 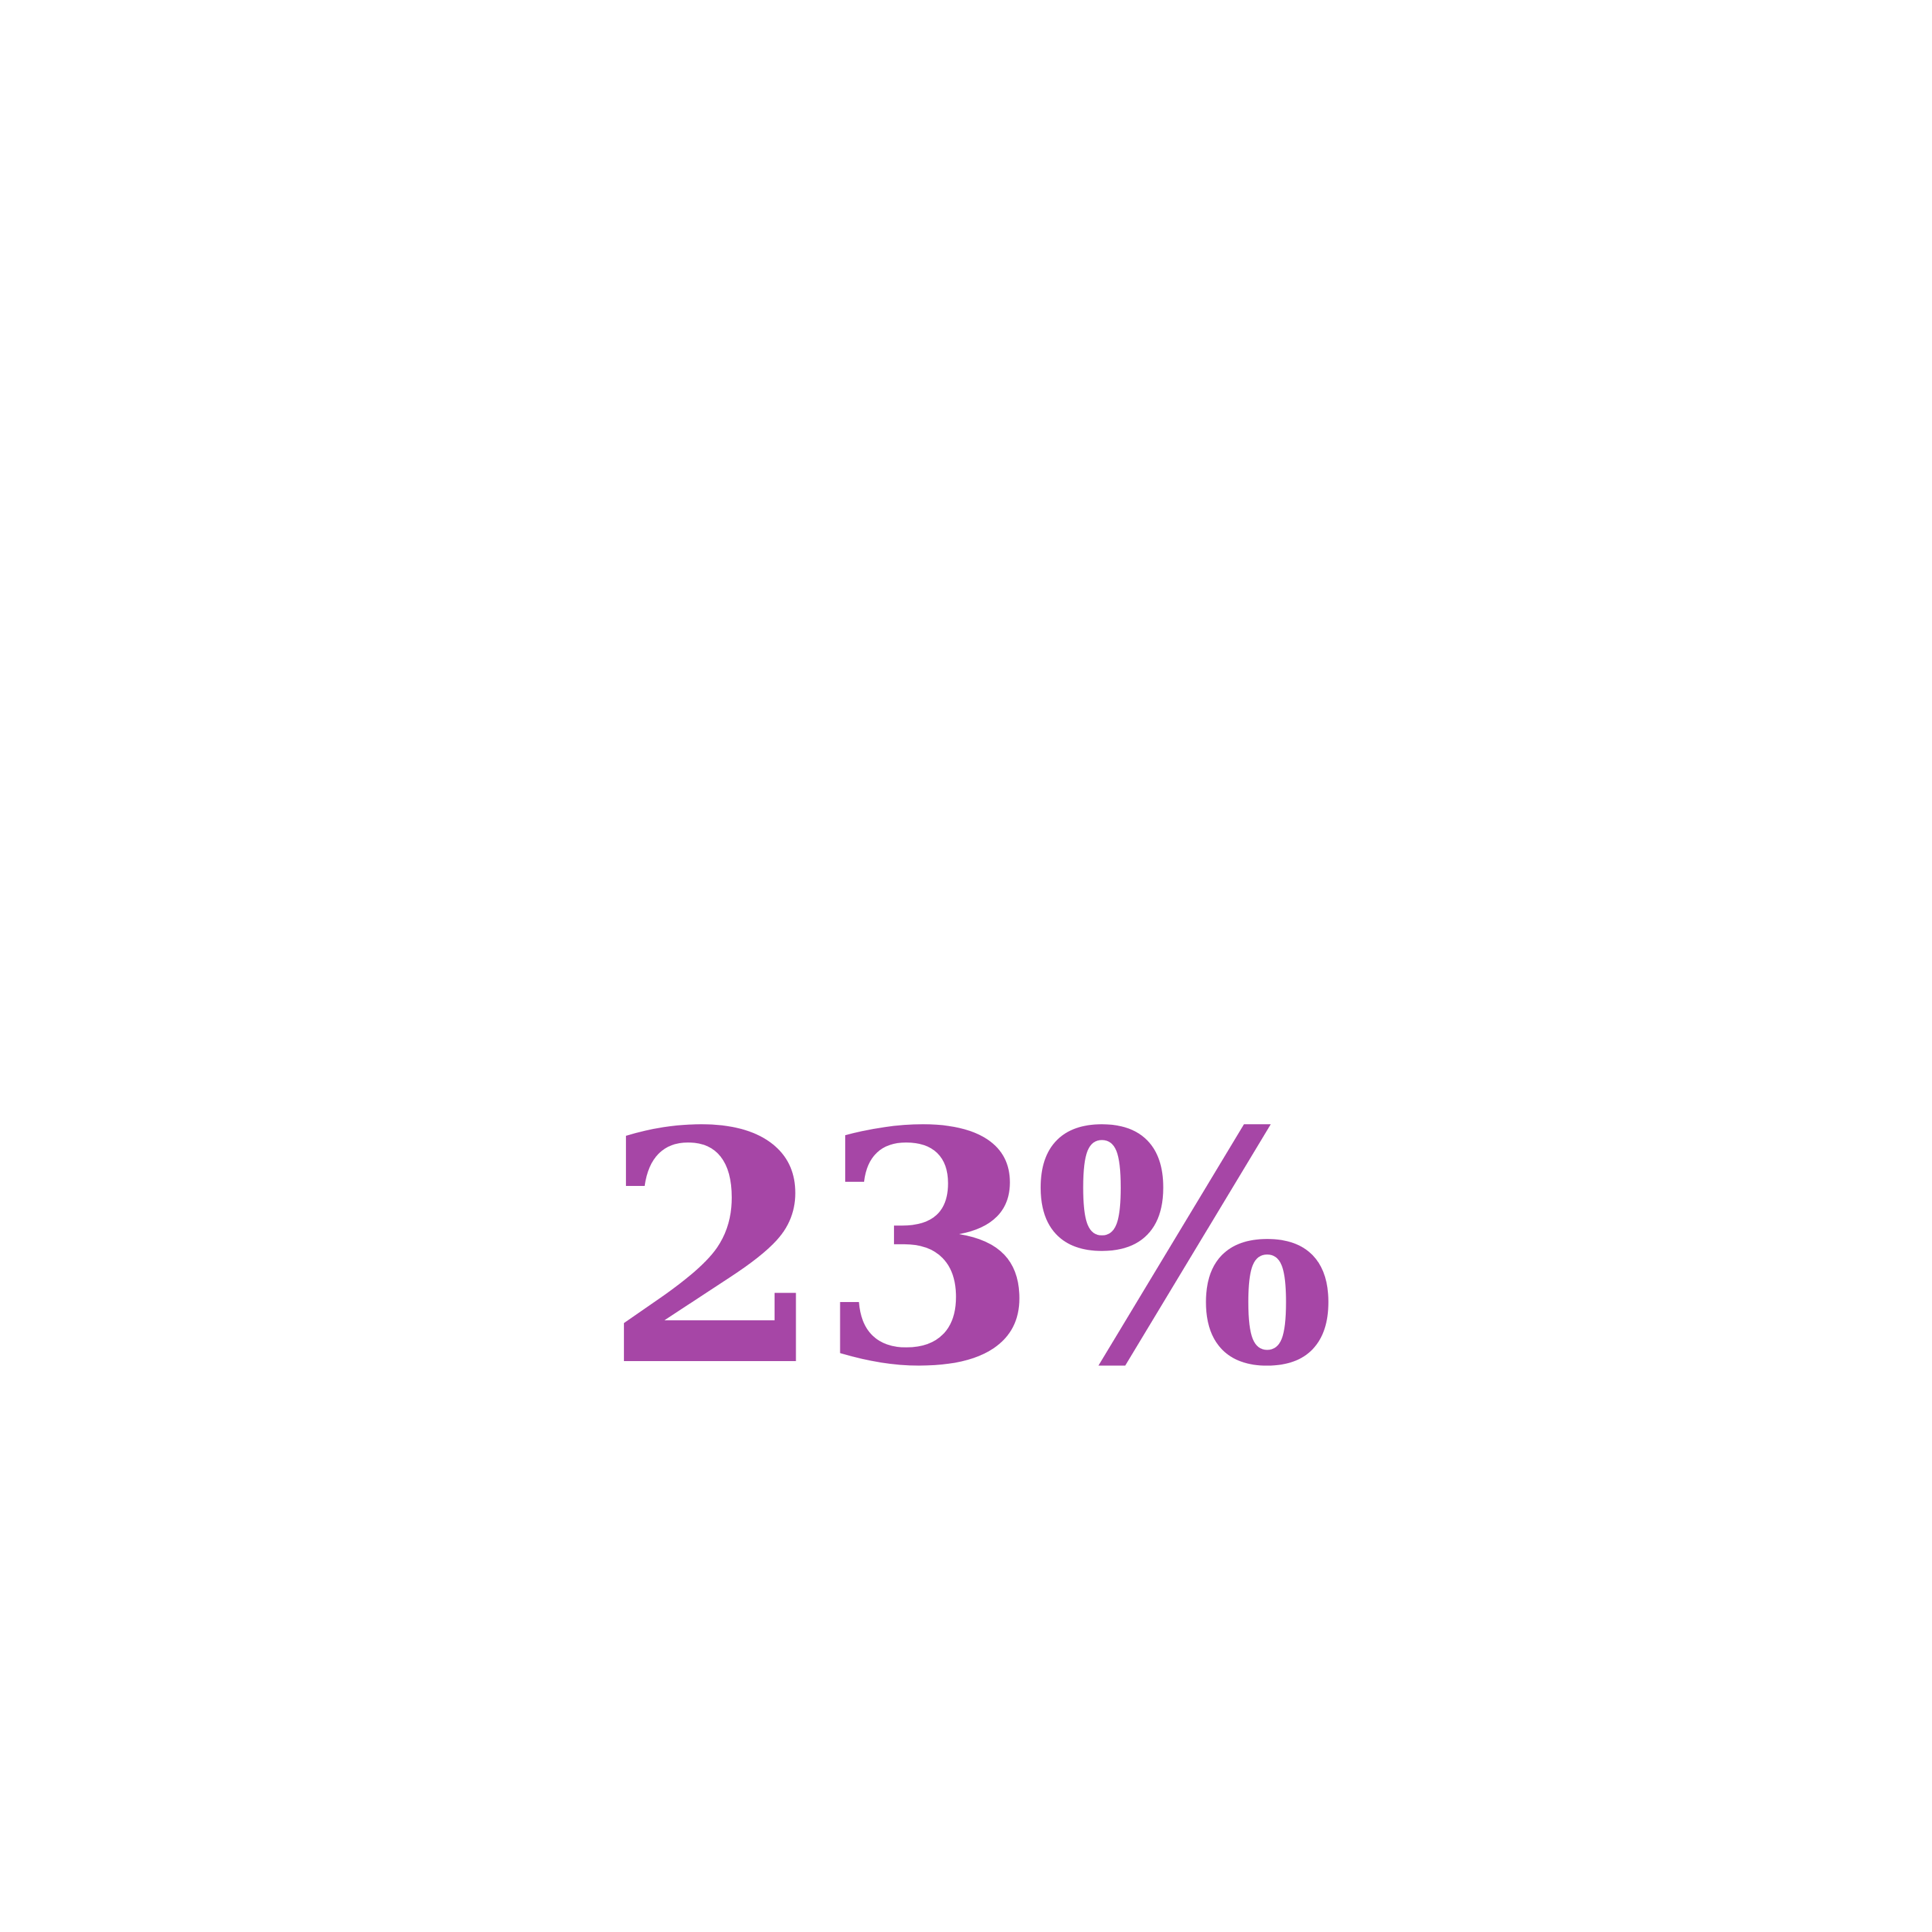 What do you see at coordinates (969, 1249) in the screenshot?
I see `percentage-value: 23%` at bounding box center [969, 1249].